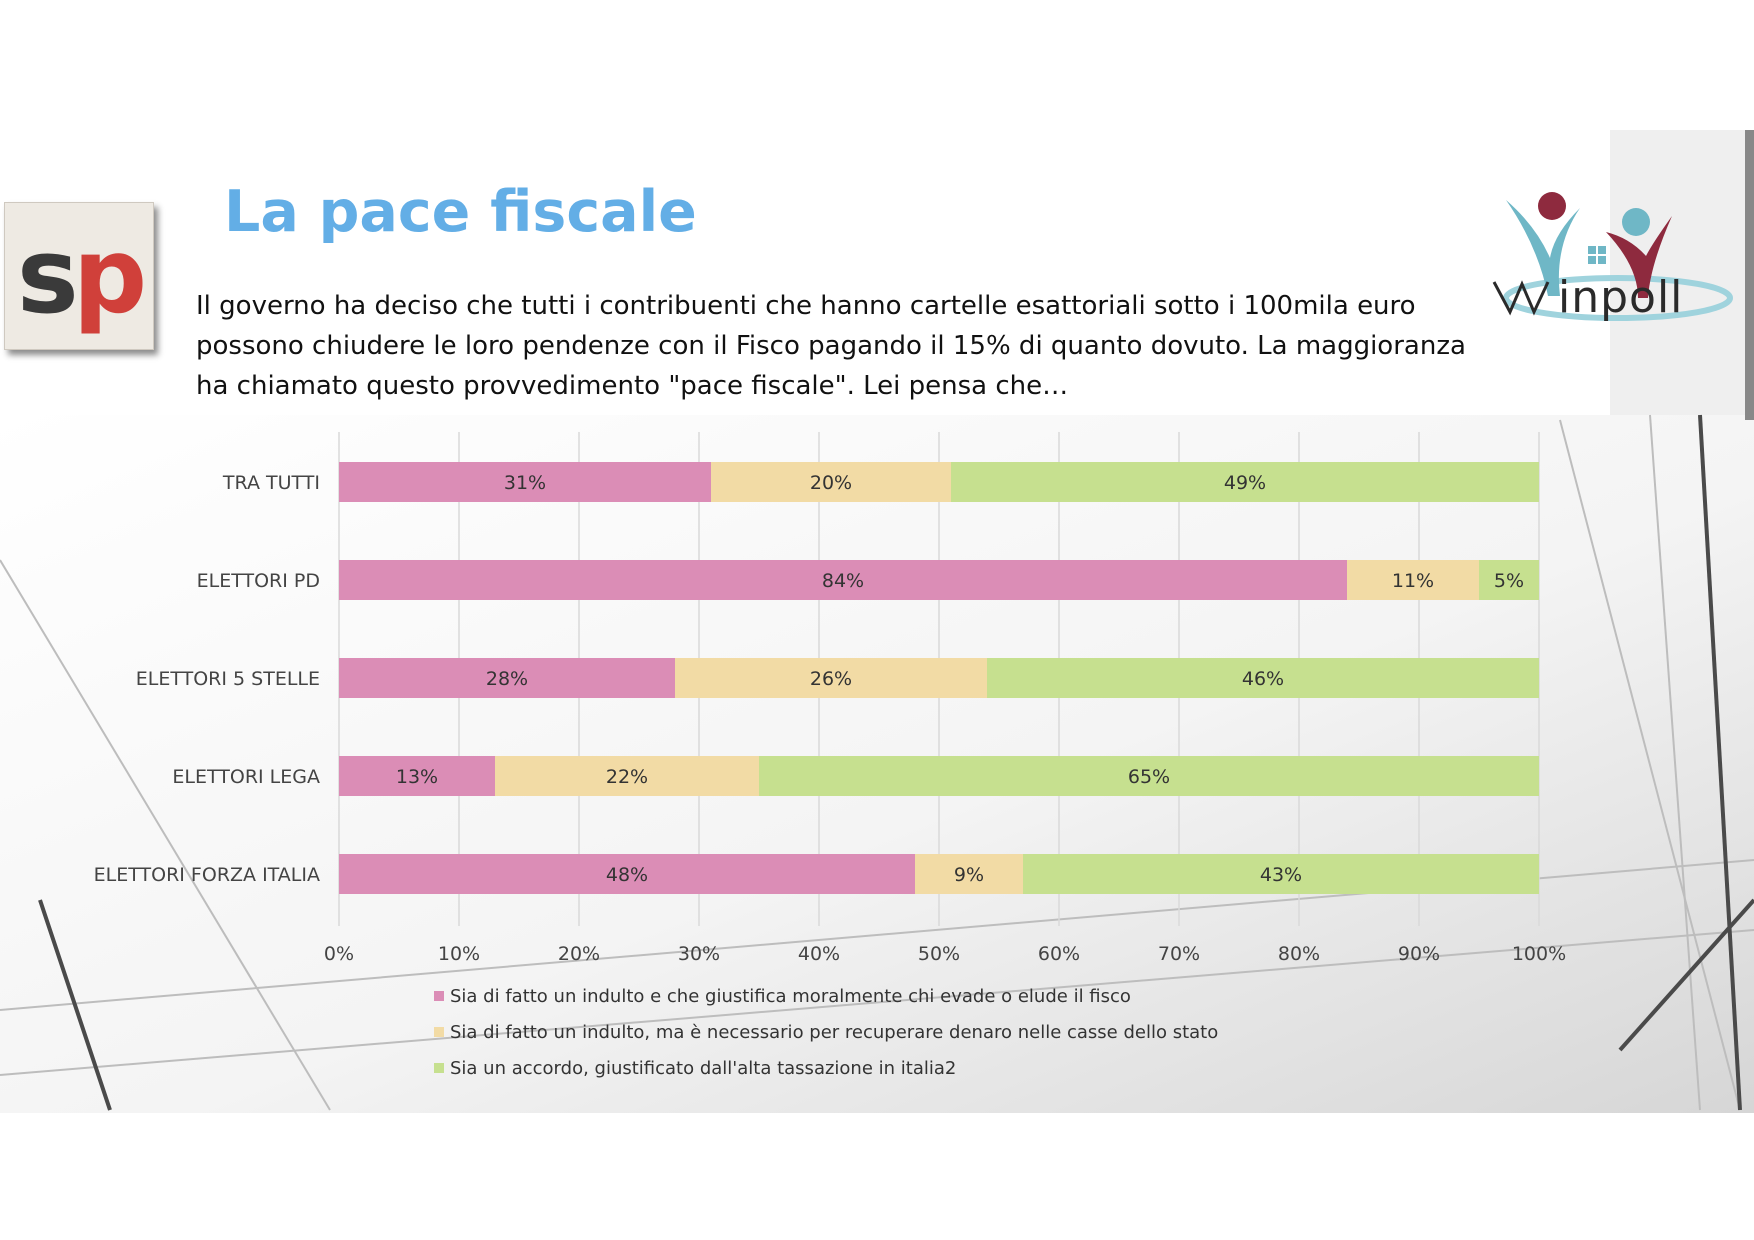 This screenshot has width=1754, height=1240. What do you see at coordinates (246, 777) in the screenshot?
I see `category-label: ELETTORI LEGA` at bounding box center [246, 777].